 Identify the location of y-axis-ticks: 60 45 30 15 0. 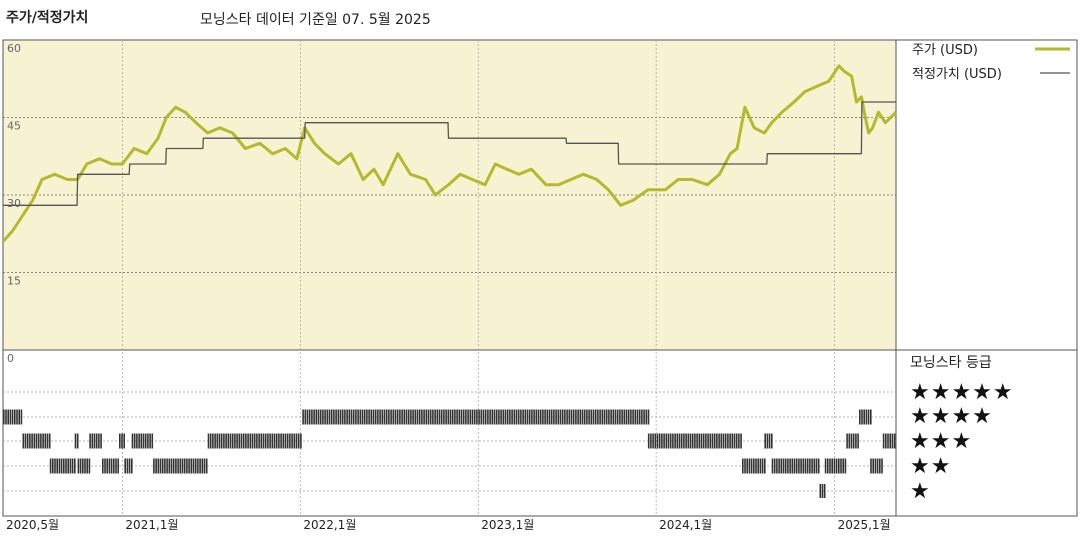
(14, 203).